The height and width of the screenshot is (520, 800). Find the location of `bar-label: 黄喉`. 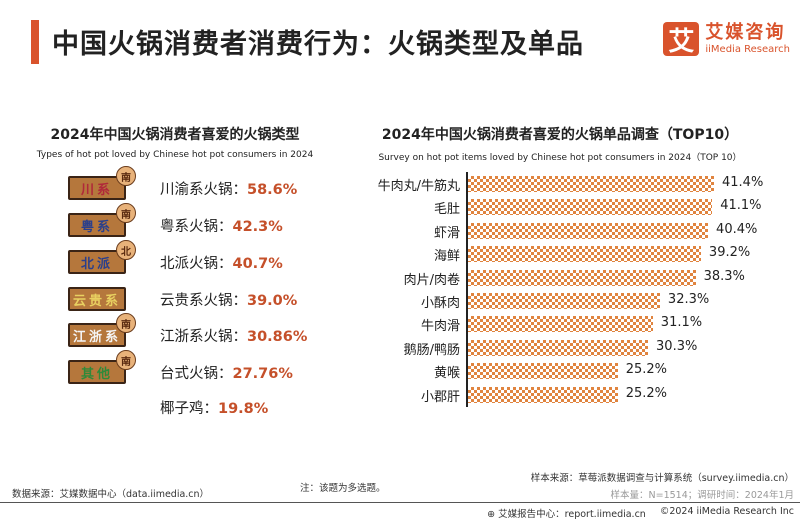

bar-label: 黄喉 is located at coordinates (446, 374).